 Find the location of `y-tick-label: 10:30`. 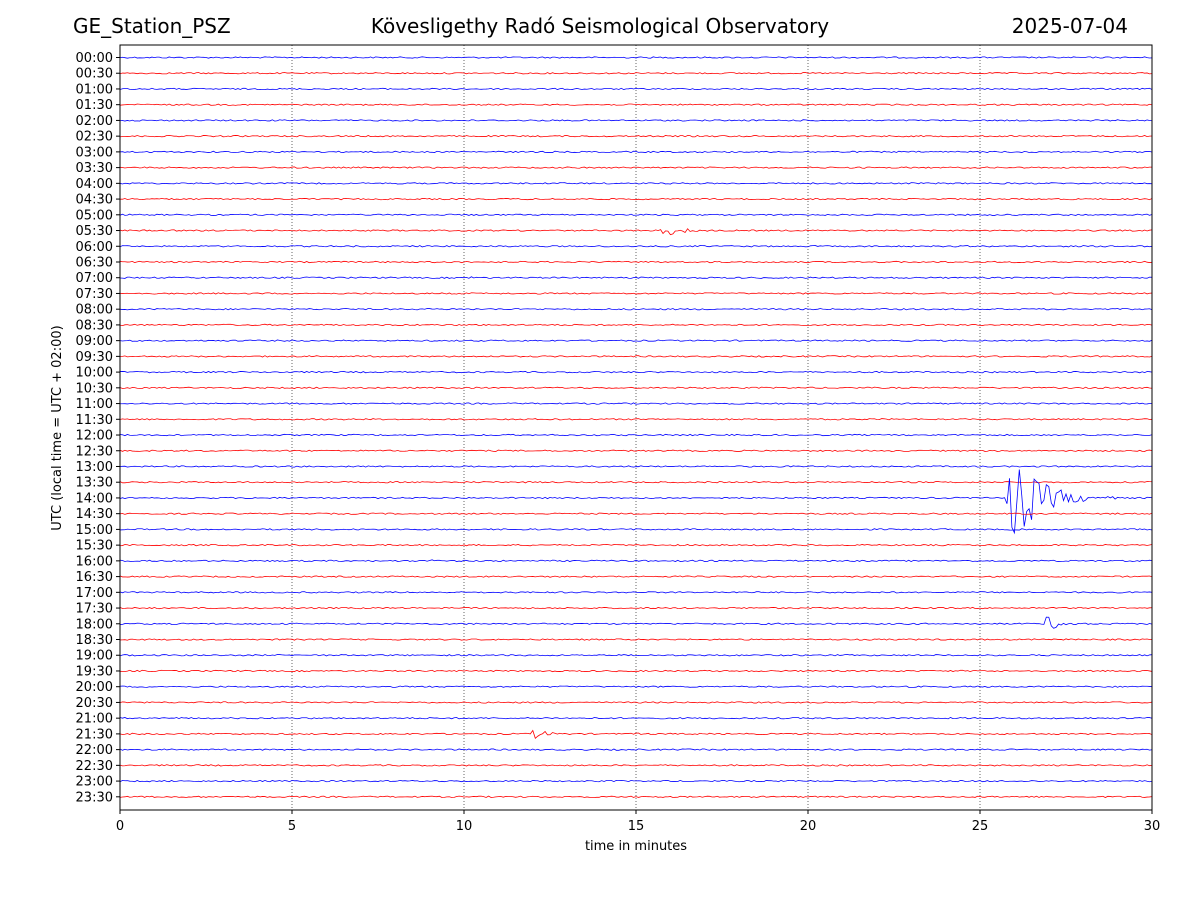

y-tick-label: 10:30 is located at coordinates (94, 388).